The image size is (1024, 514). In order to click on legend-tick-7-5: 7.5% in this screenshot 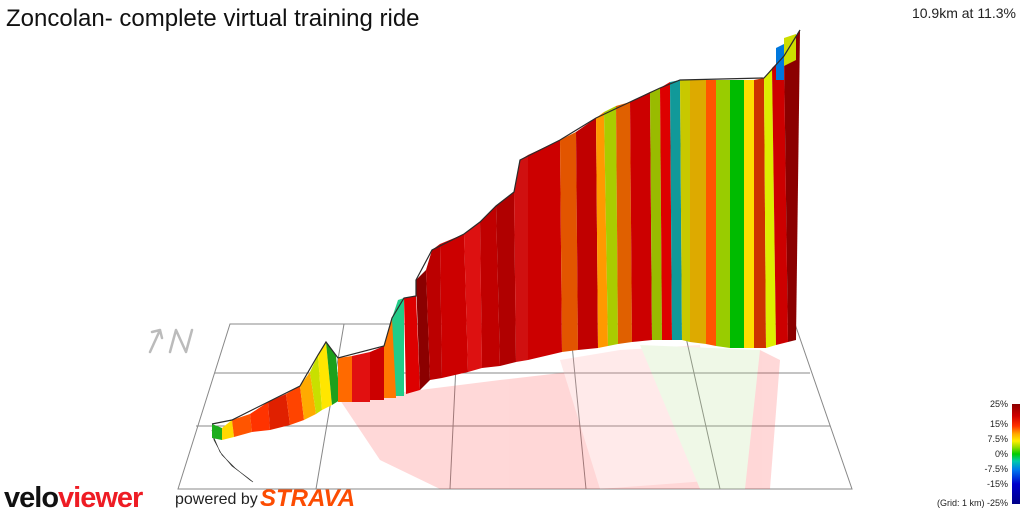, I will do `click(997, 439)`.